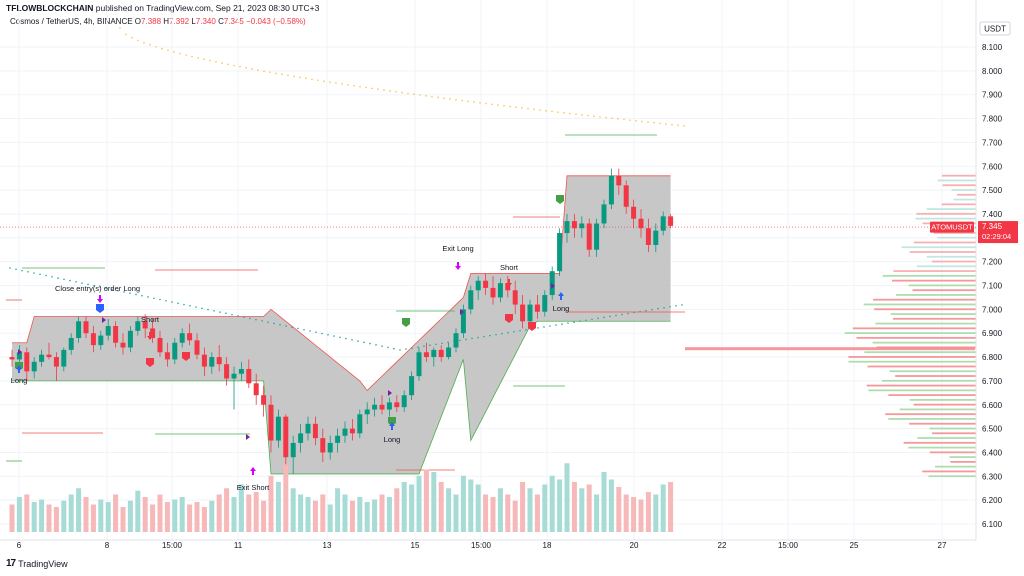 The height and width of the screenshot is (576, 1024). I want to click on time-axis: 6 8 15:00 11 13 15 15:00 18 20 22 15:00 25 27, so click(488, 544).